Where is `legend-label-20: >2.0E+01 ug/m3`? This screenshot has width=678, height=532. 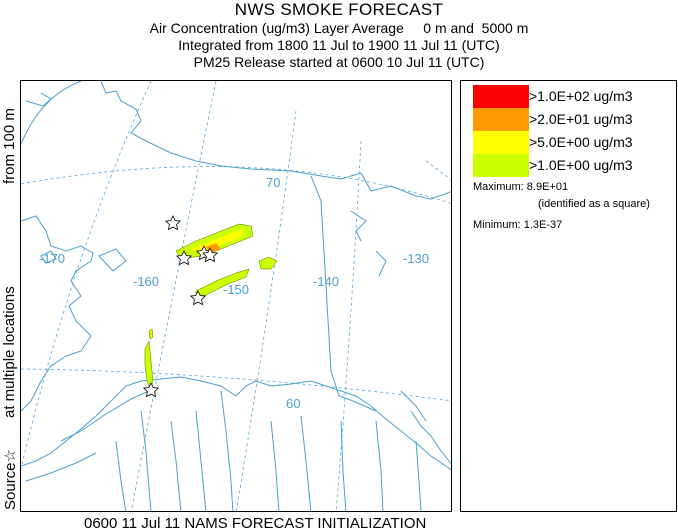 legend-label-20: >2.0E+01 ug/m3 is located at coordinates (581, 119).